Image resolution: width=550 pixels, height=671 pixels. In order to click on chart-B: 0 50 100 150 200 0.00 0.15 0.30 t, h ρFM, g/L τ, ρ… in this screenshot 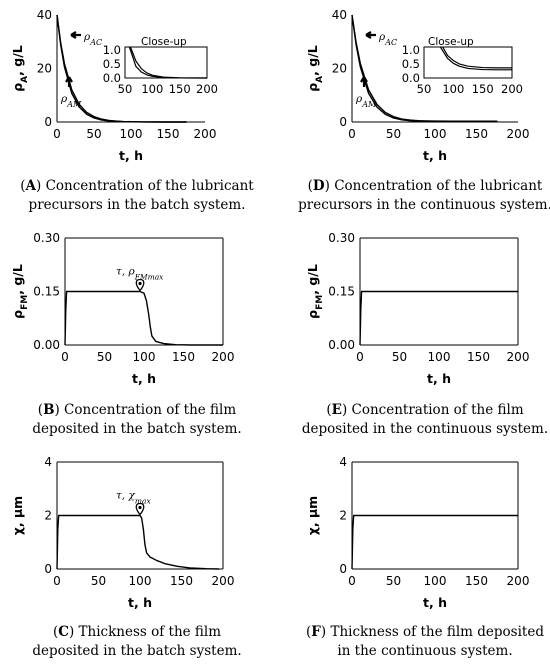, I will do `click(126, 334)`.